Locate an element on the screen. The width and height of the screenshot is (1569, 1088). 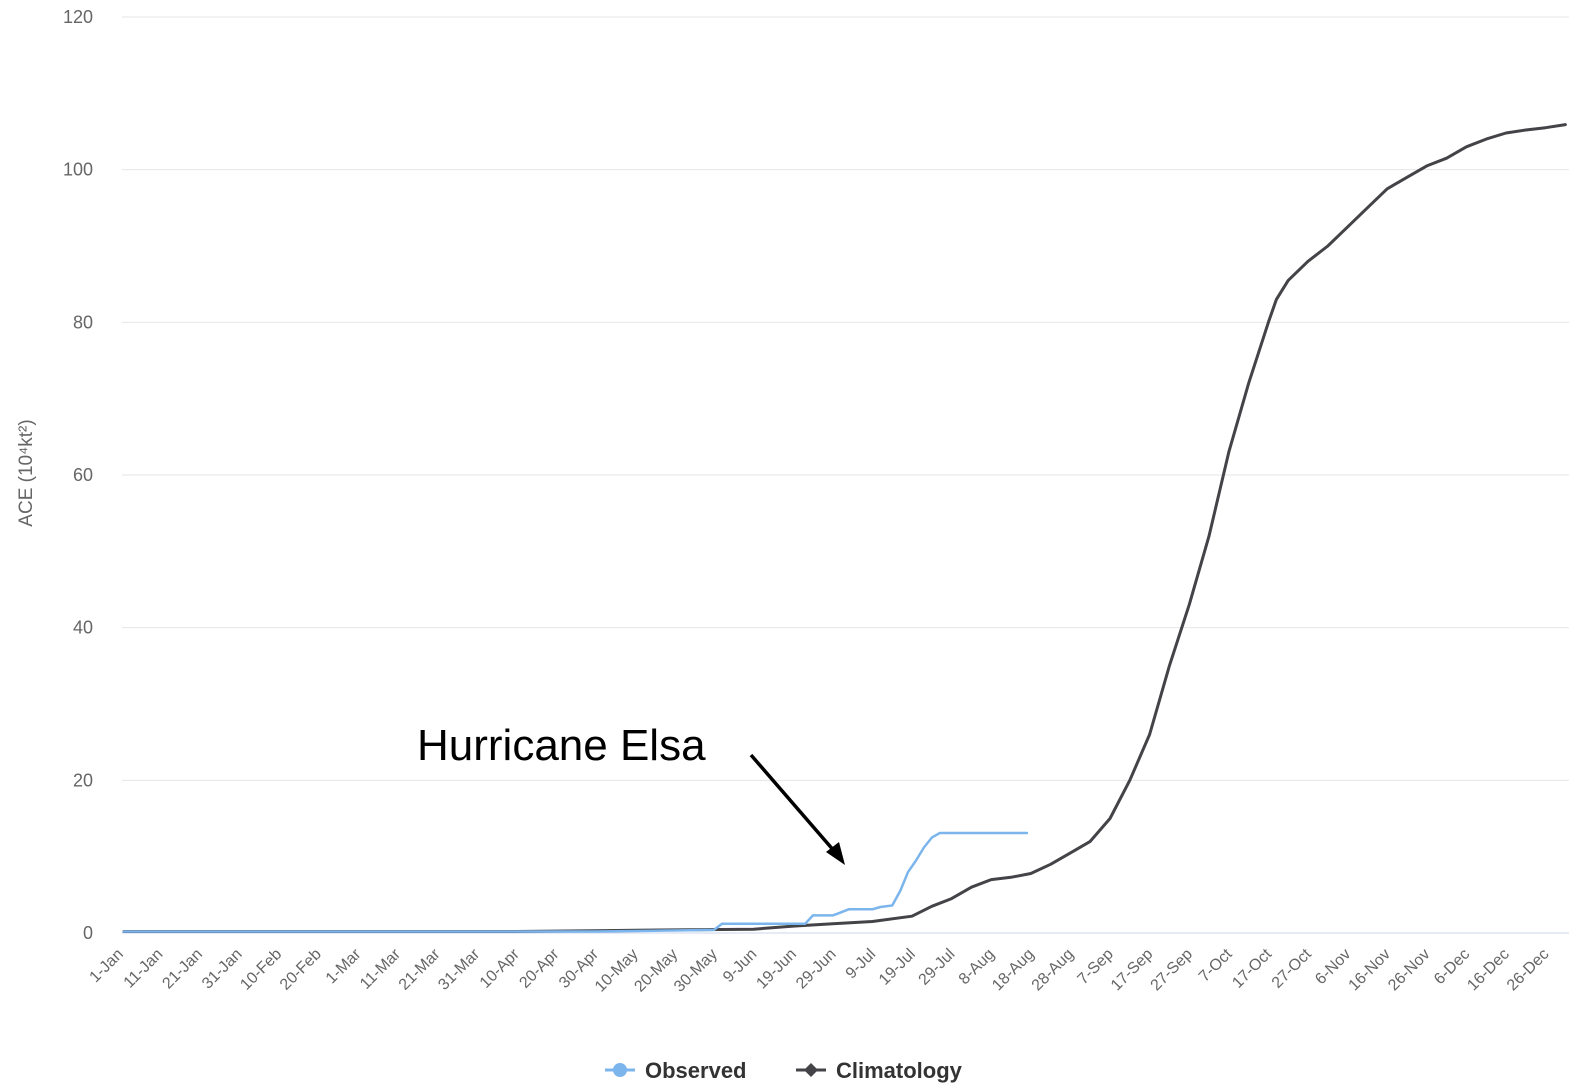
x-tick-label: 31-Mar is located at coordinates (459, 969).